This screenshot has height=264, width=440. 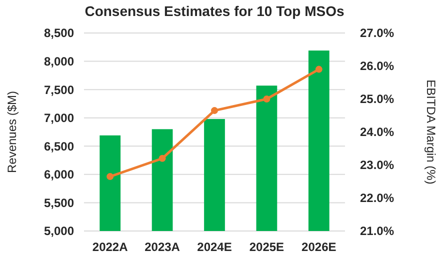 What do you see at coordinates (59, 89) in the screenshot?
I see `y-tick-label: 7,500` at bounding box center [59, 89].